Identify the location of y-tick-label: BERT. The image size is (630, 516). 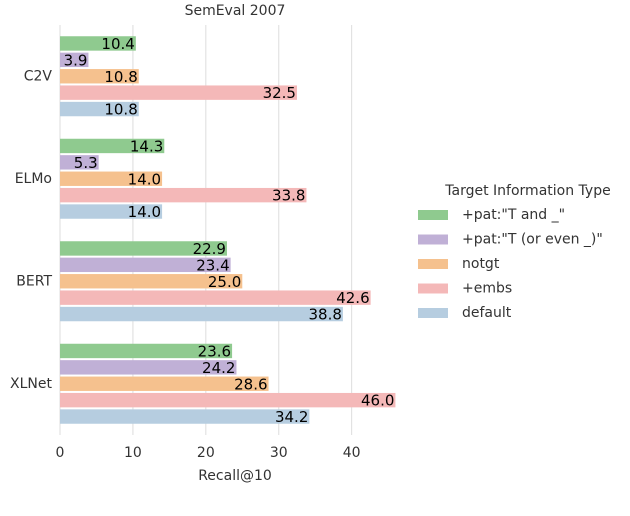
(34, 281).